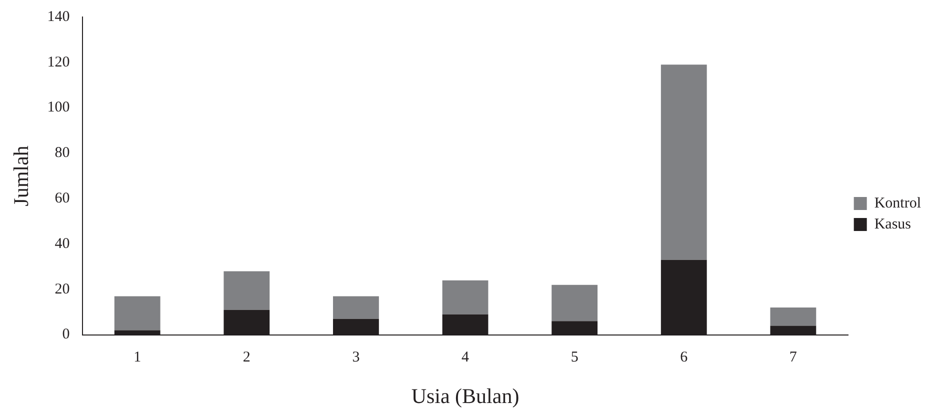  Describe the element at coordinates (21, 175) in the screenshot. I see `y-axis-title: Jumlah` at that location.